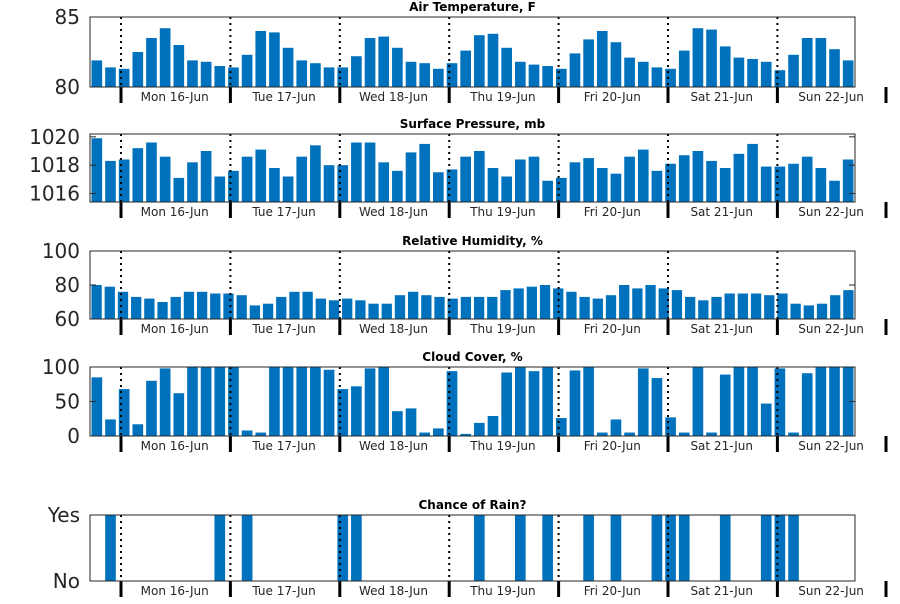  What do you see at coordinates (393, 97) in the screenshot?
I see `day-label: Wed 18-Jun` at bounding box center [393, 97].